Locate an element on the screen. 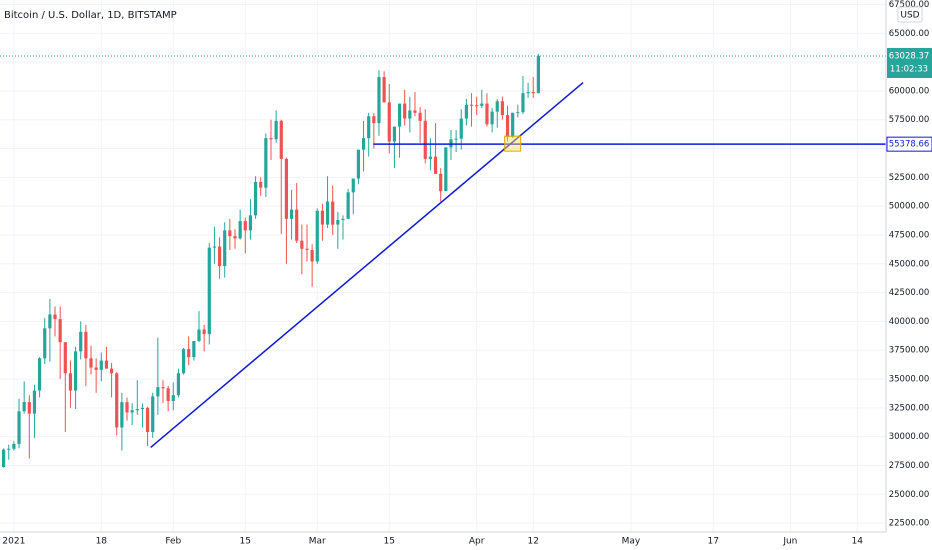  hline-price: 55378.66 is located at coordinates (909, 145).